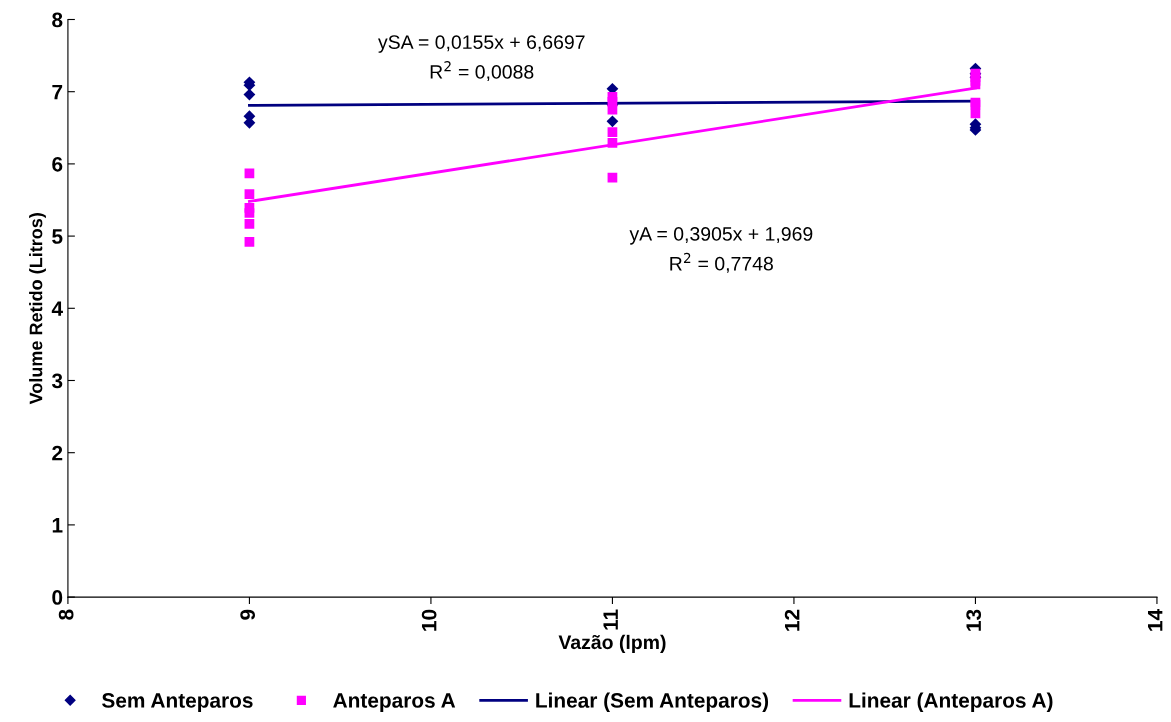 This screenshot has width=1171, height=722. What do you see at coordinates (57, 381) in the screenshot?
I see `y-tick-label: 3` at bounding box center [57, 381].